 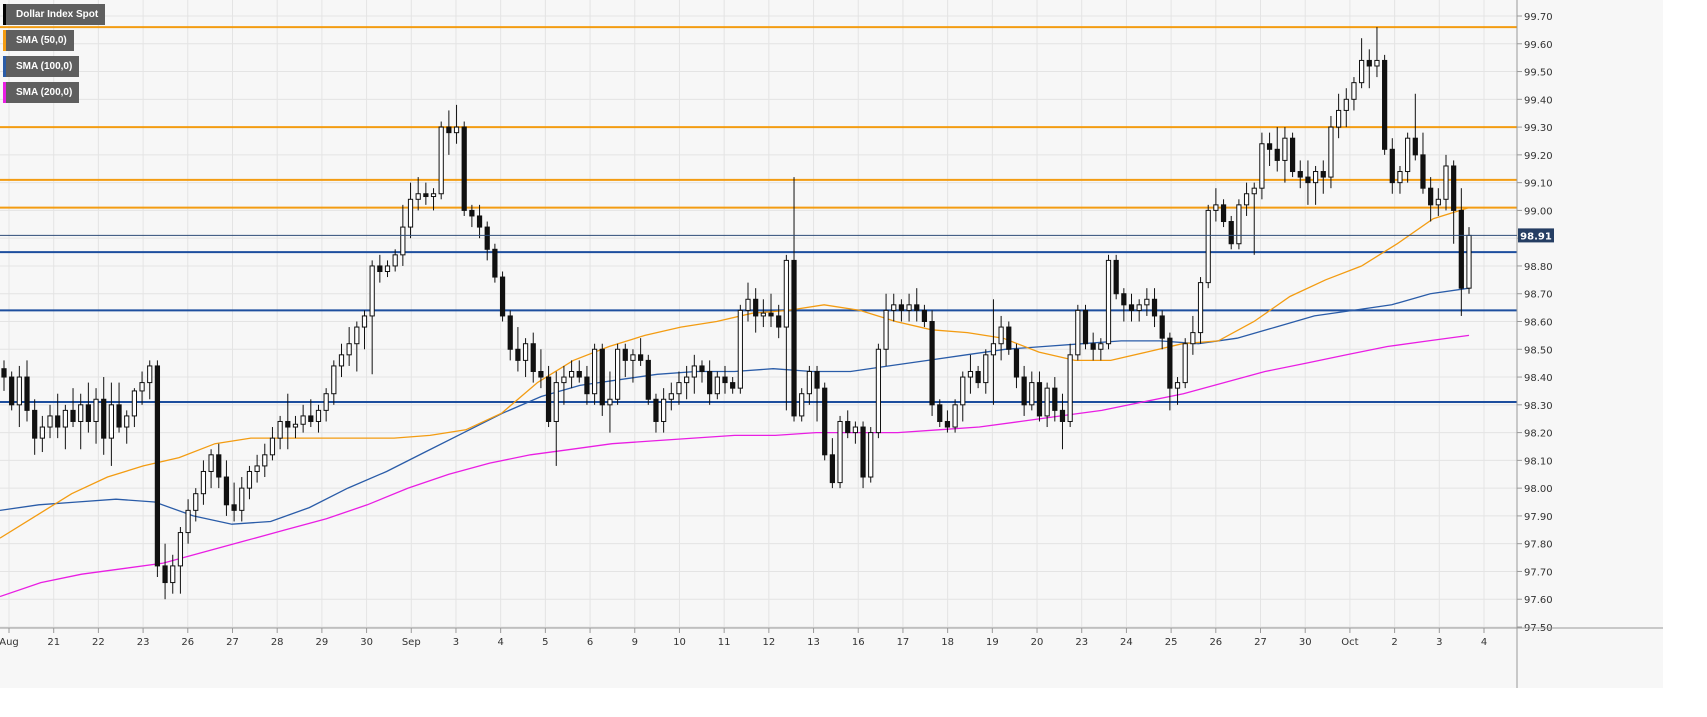 I want to click on legend-item-sma-100: SMA (100,0), so click(x=41, y=66).